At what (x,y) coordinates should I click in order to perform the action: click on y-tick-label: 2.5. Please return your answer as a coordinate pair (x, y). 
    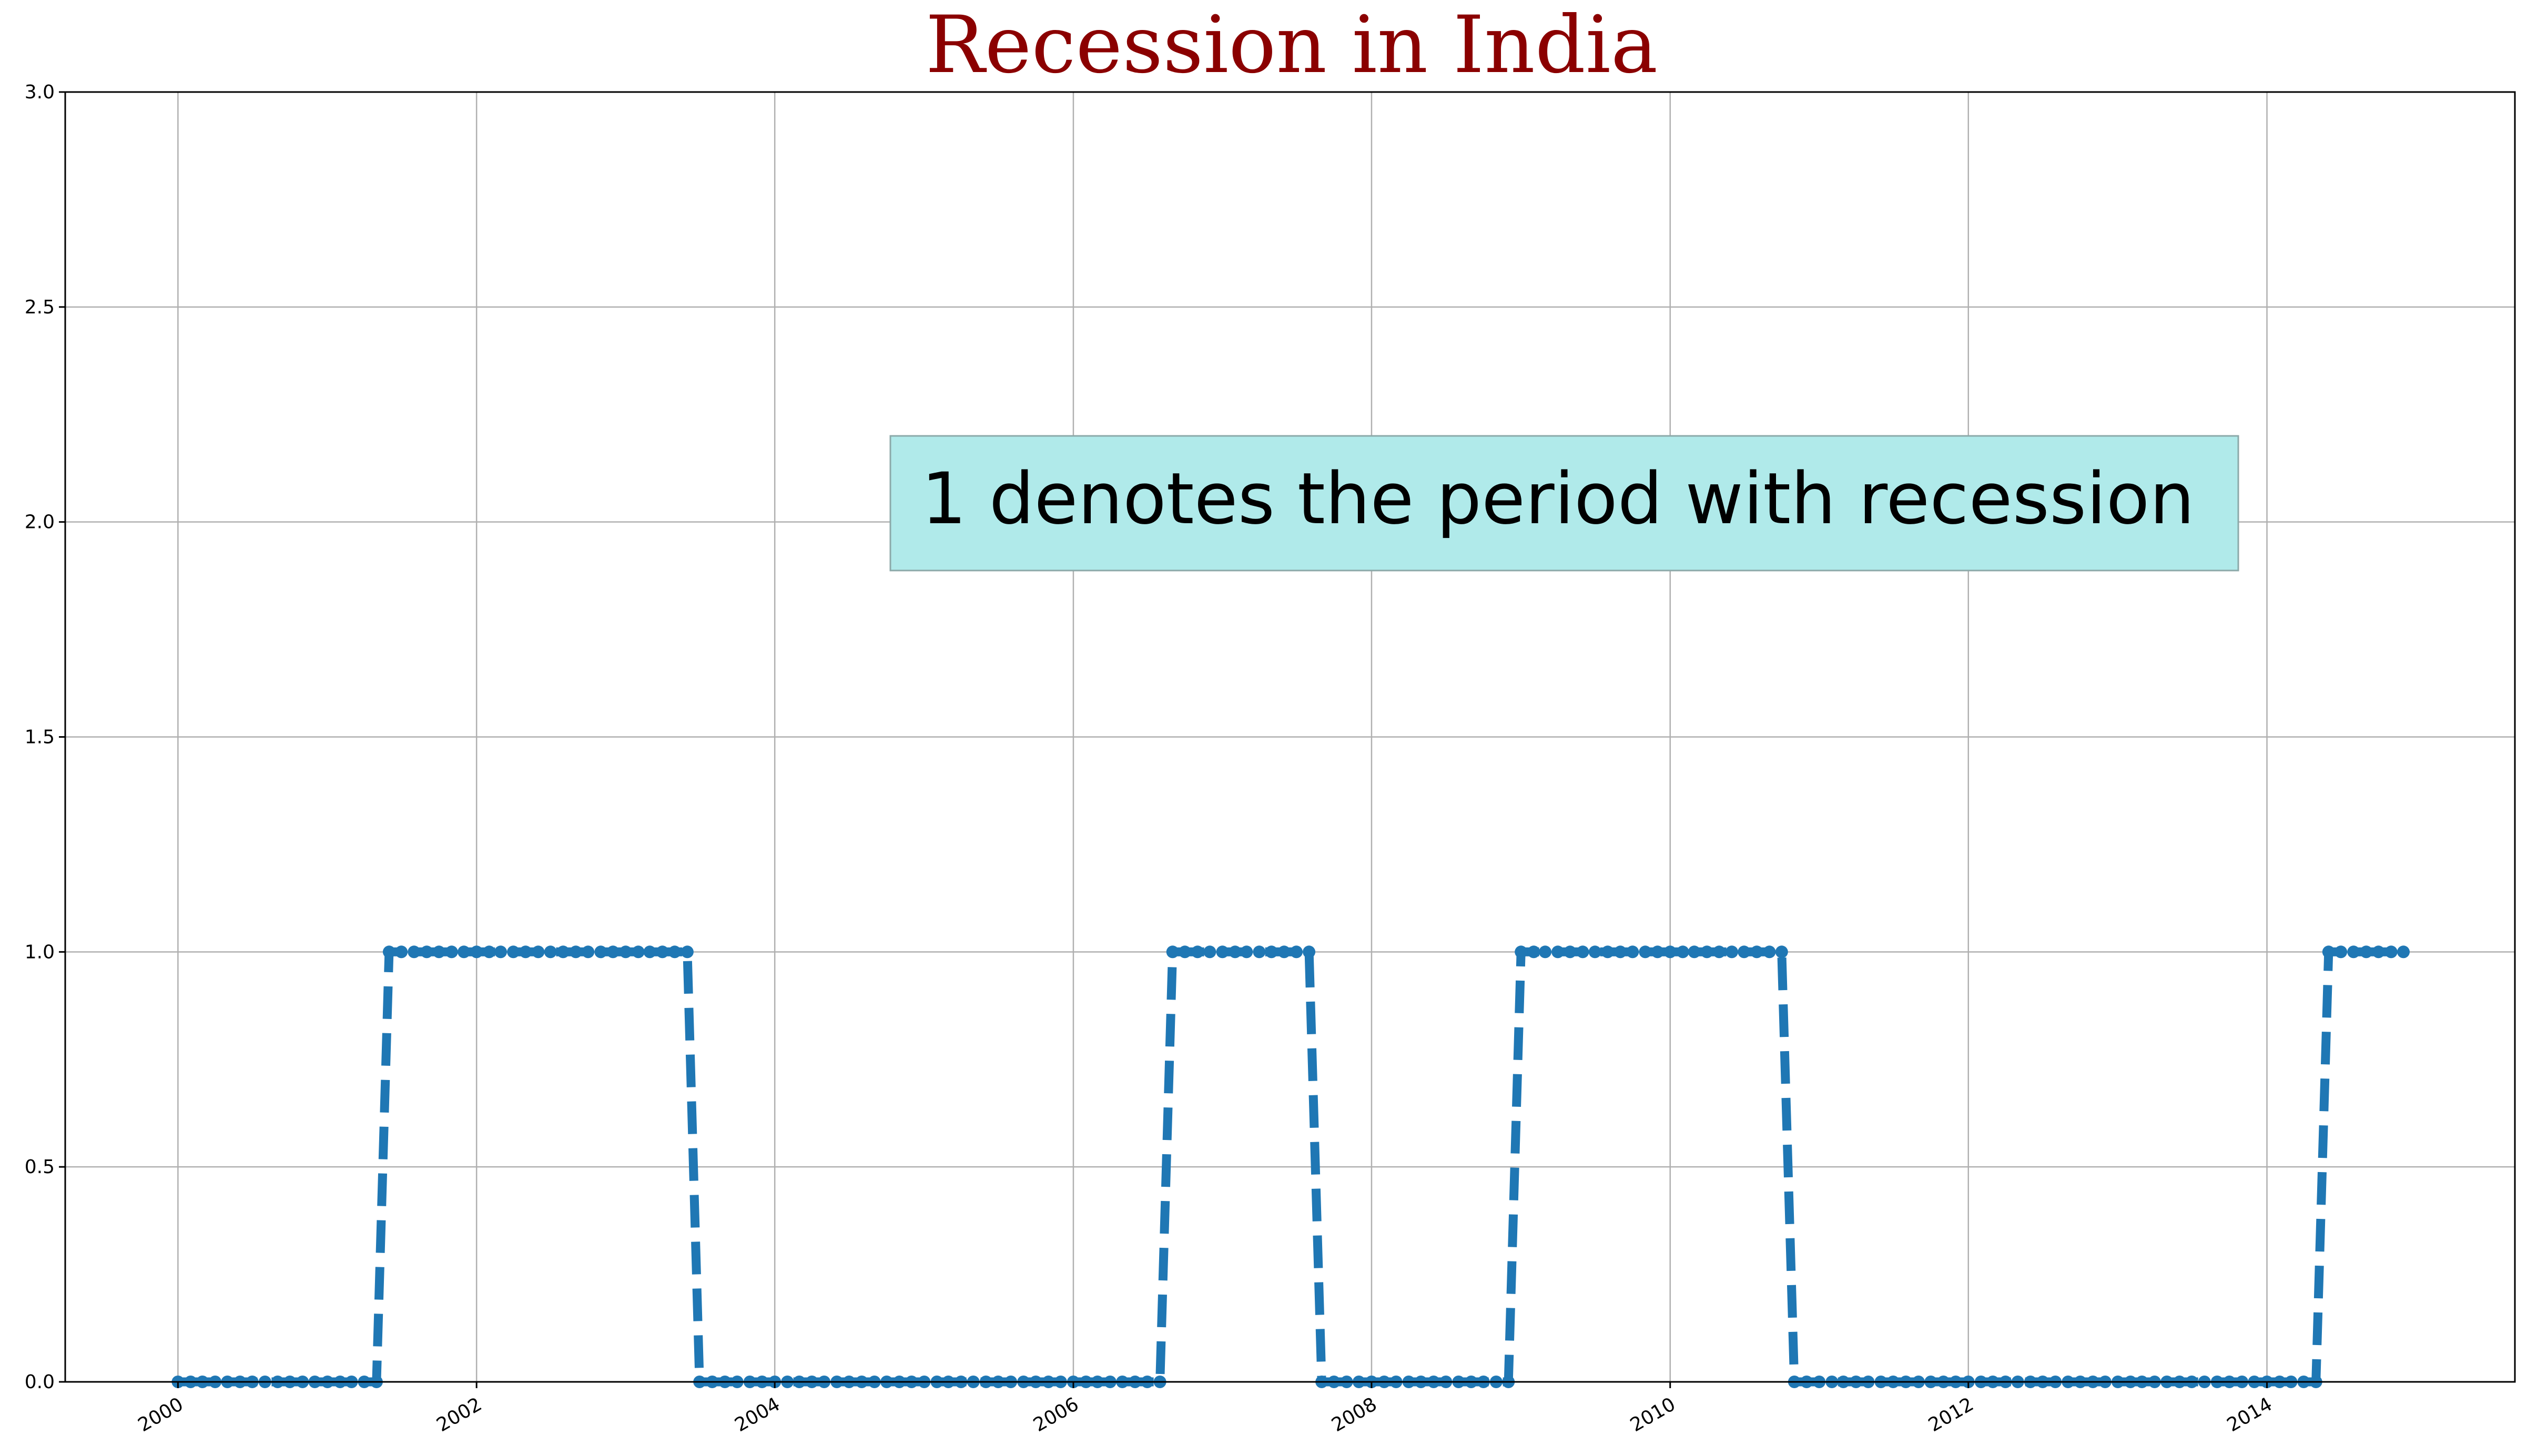
    Looking at the image, I should click on (40, 307).